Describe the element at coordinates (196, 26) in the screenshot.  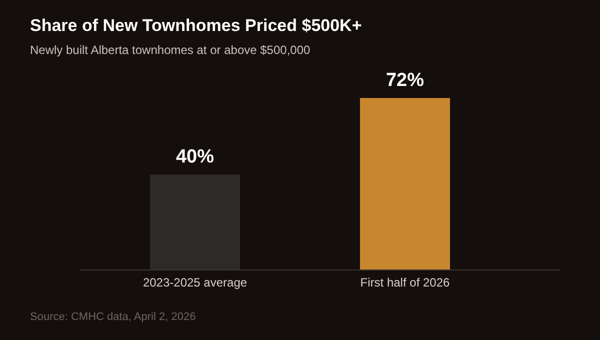
I see `chart-title: Share of New Townhomes Priced $500K+` at that location.